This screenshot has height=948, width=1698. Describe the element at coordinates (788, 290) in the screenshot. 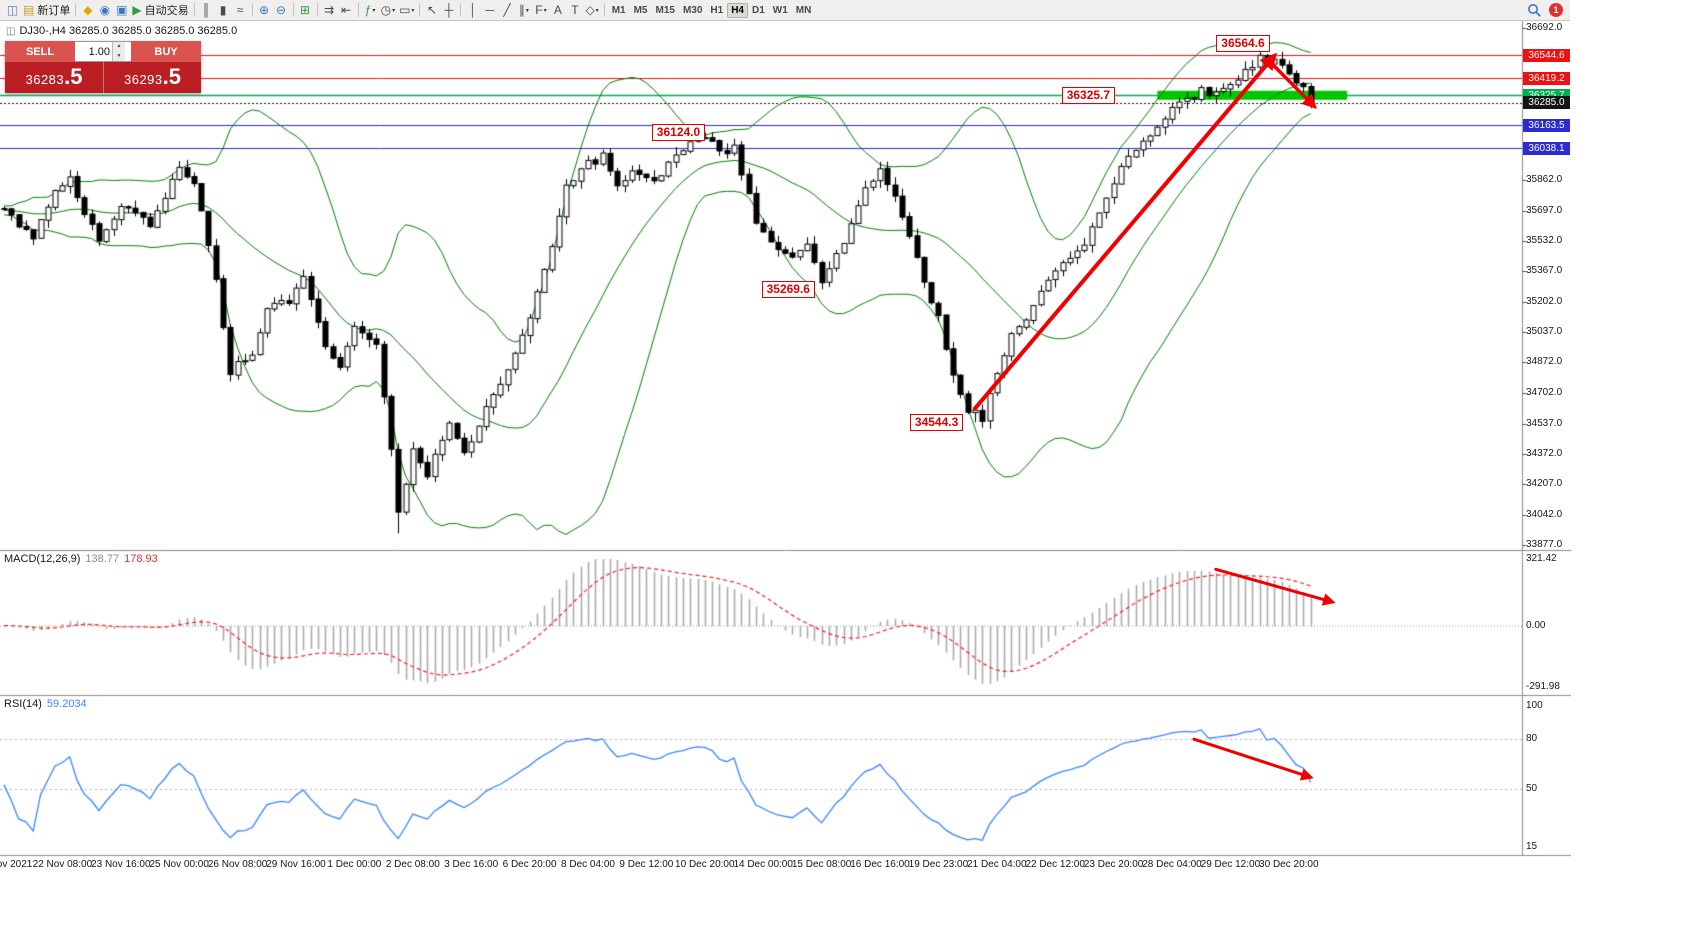

I see `price-callout: 35269.6` at that location.